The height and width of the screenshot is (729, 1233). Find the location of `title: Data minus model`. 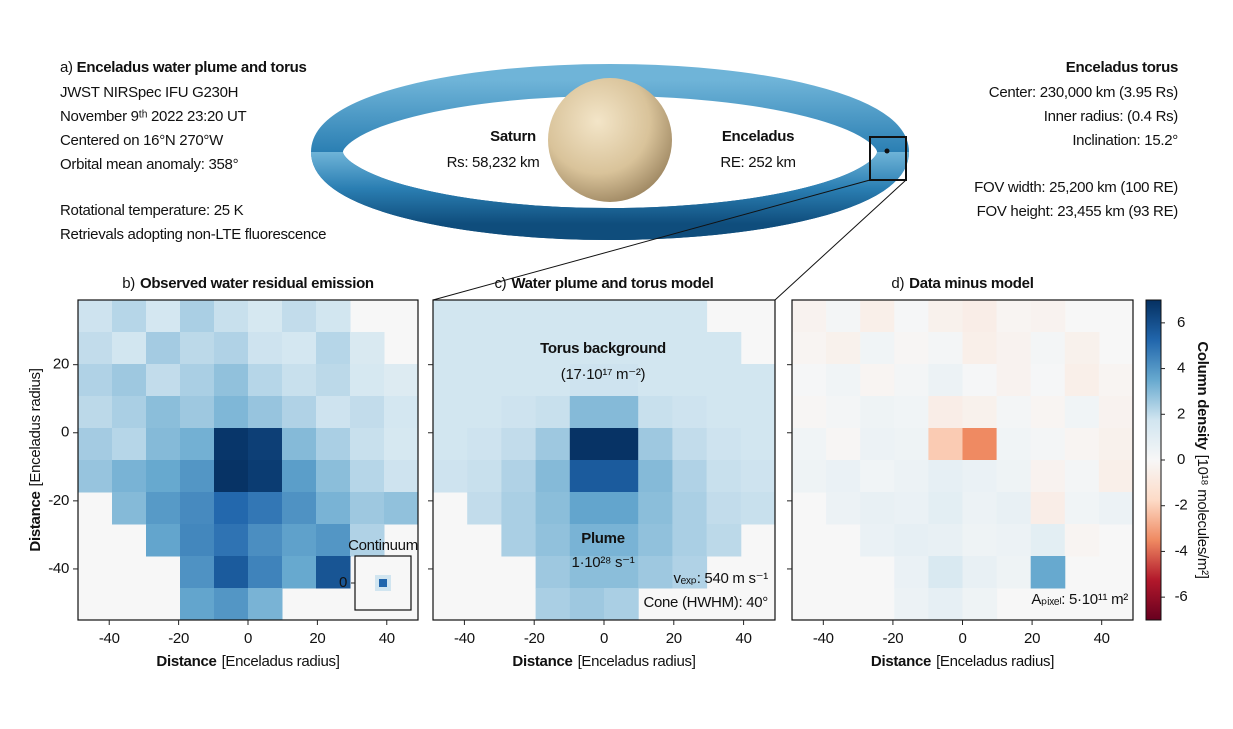

title: Data minus model is located at coordinates (971, 283).